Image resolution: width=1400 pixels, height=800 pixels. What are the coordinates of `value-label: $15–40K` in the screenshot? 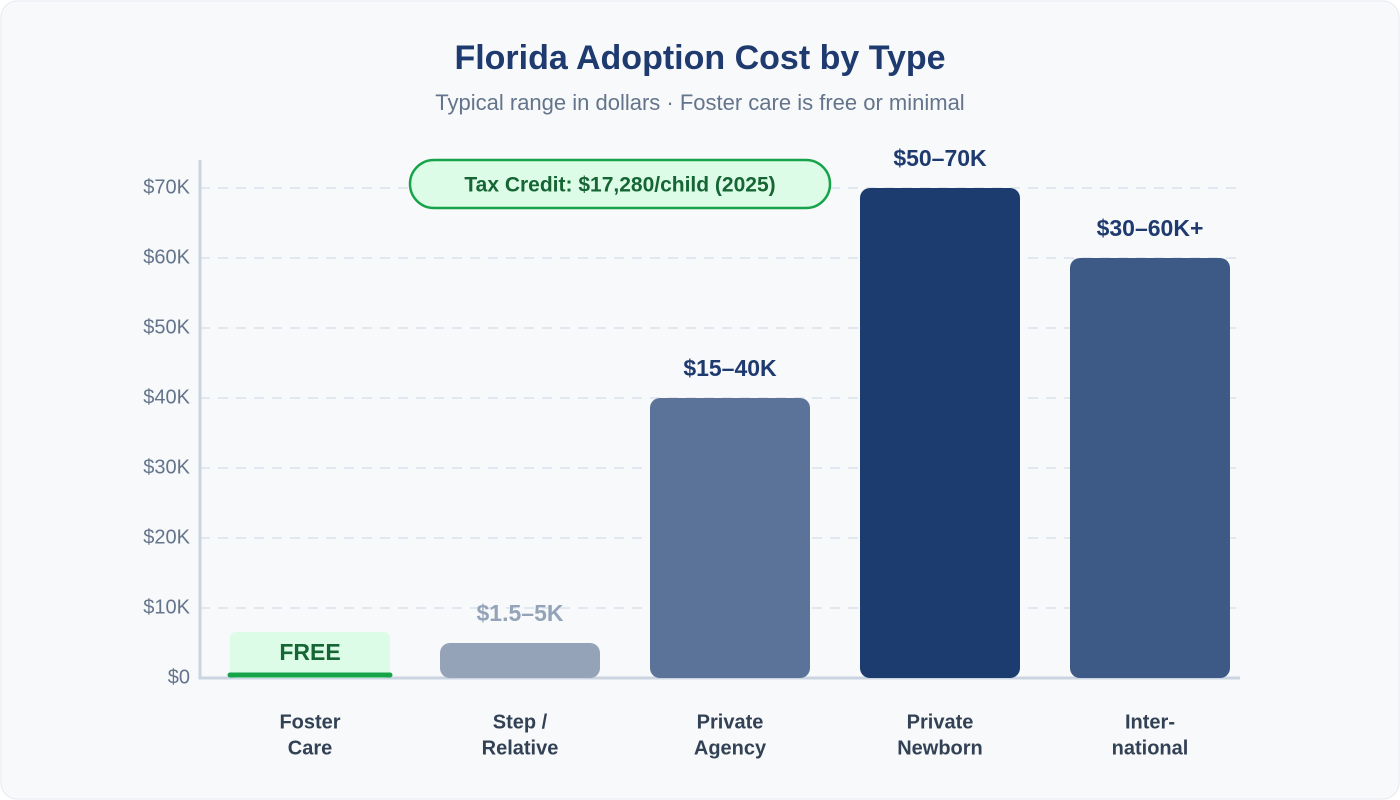 It's located at (730, 368).